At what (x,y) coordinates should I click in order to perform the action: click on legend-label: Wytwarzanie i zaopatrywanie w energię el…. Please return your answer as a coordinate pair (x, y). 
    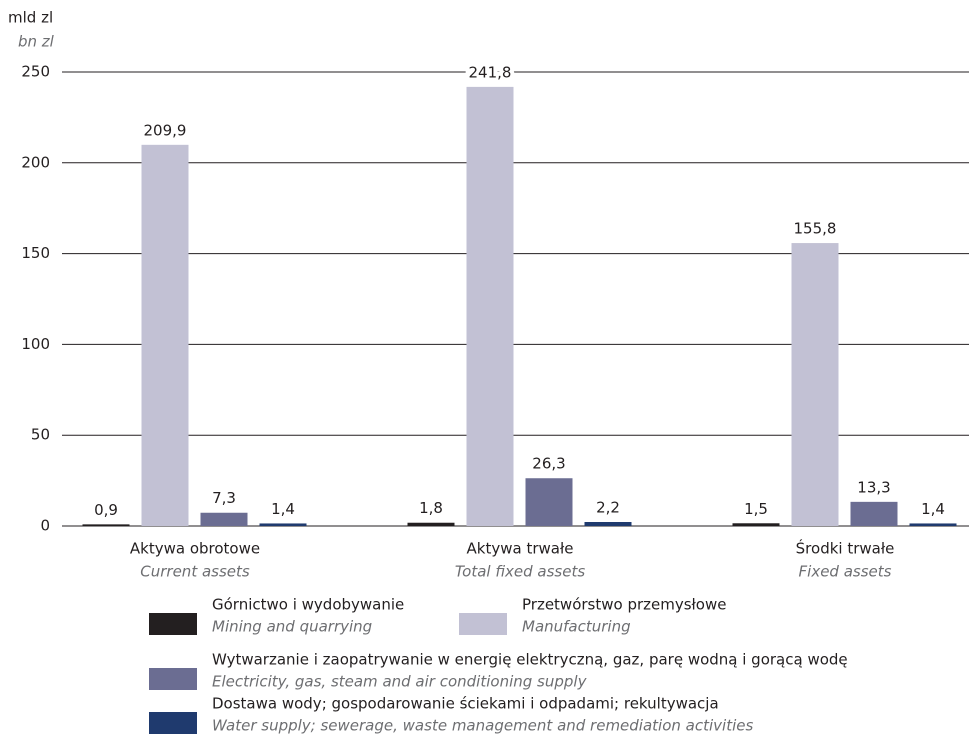
    Looking at the image, I should click on (530, 660).